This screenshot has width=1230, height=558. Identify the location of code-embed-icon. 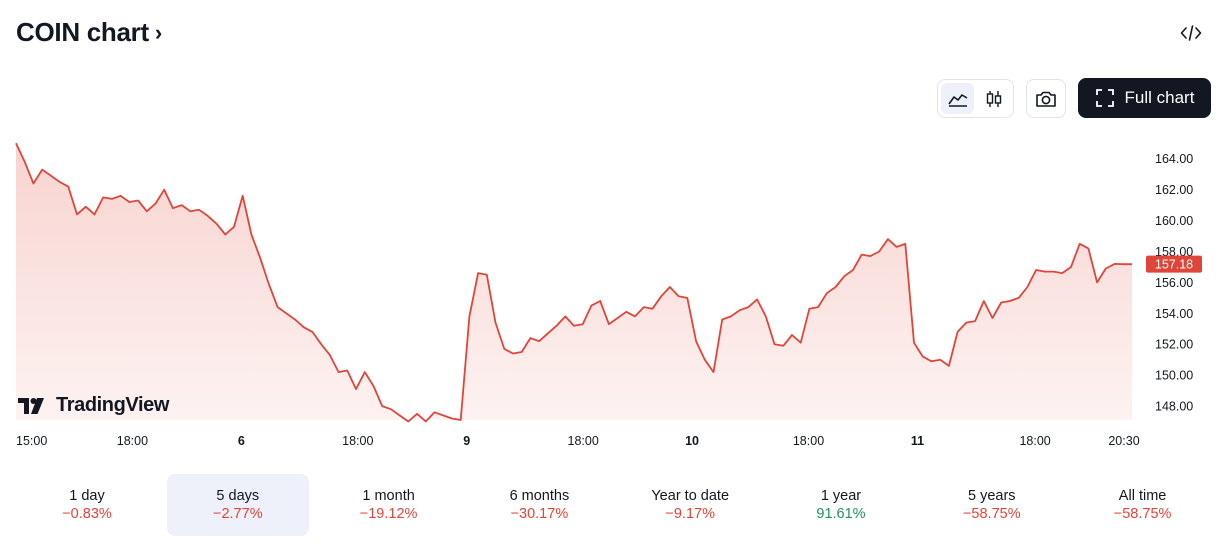
(1191, 33).